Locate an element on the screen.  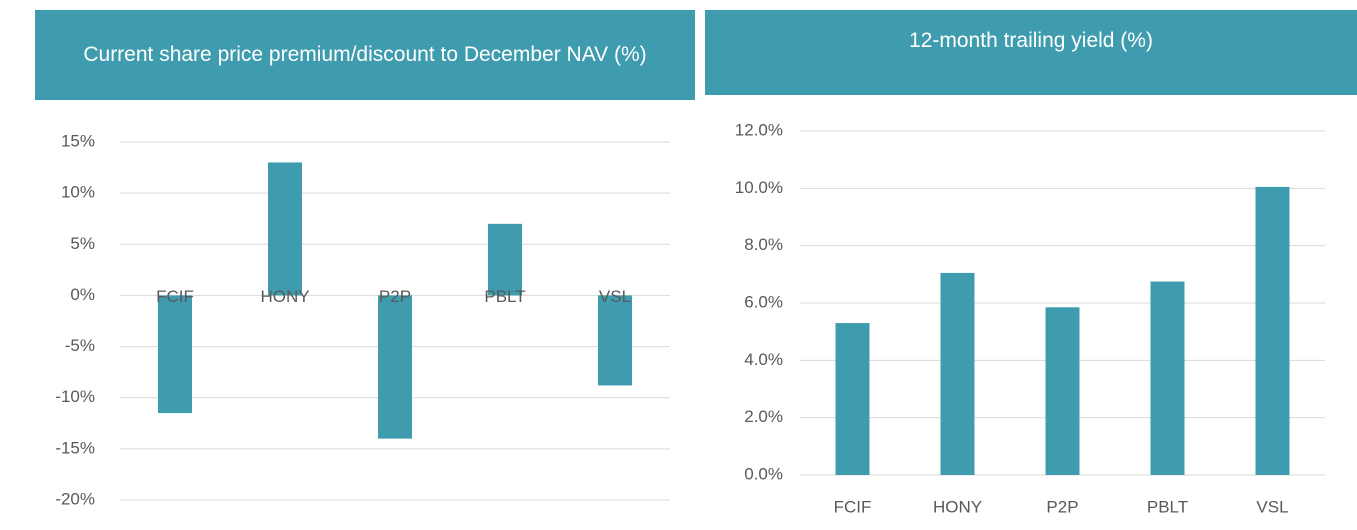
y-tick-label: 10.0% is located at coordinates (759, 187).